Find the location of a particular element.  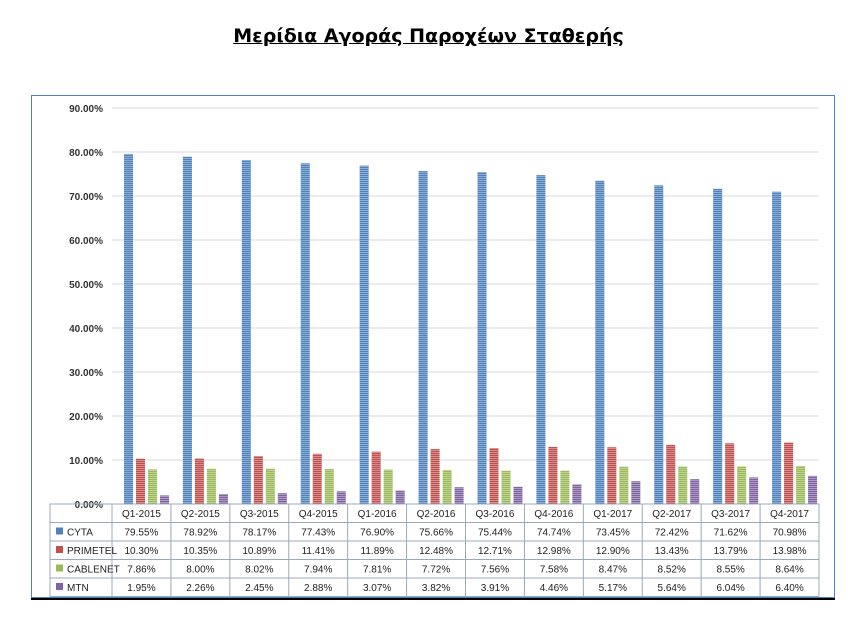

data-label: 12.98% is located at coordinates (554, 551).